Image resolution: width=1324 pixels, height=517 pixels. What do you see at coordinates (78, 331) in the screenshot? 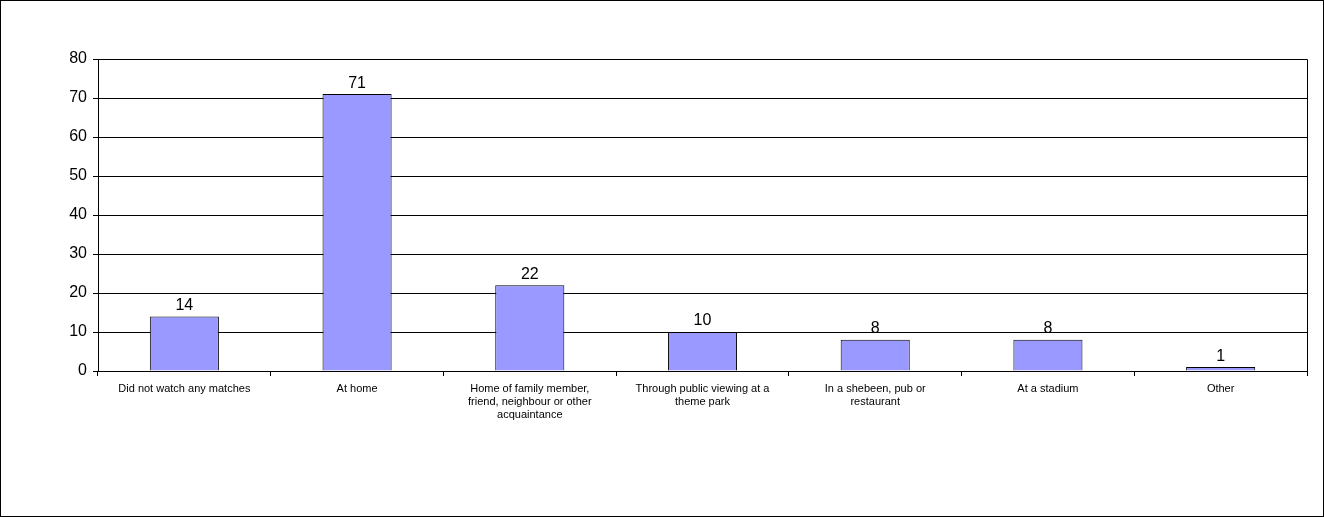
I see `y-tick-label: 10` at bounding box center [78, 331].